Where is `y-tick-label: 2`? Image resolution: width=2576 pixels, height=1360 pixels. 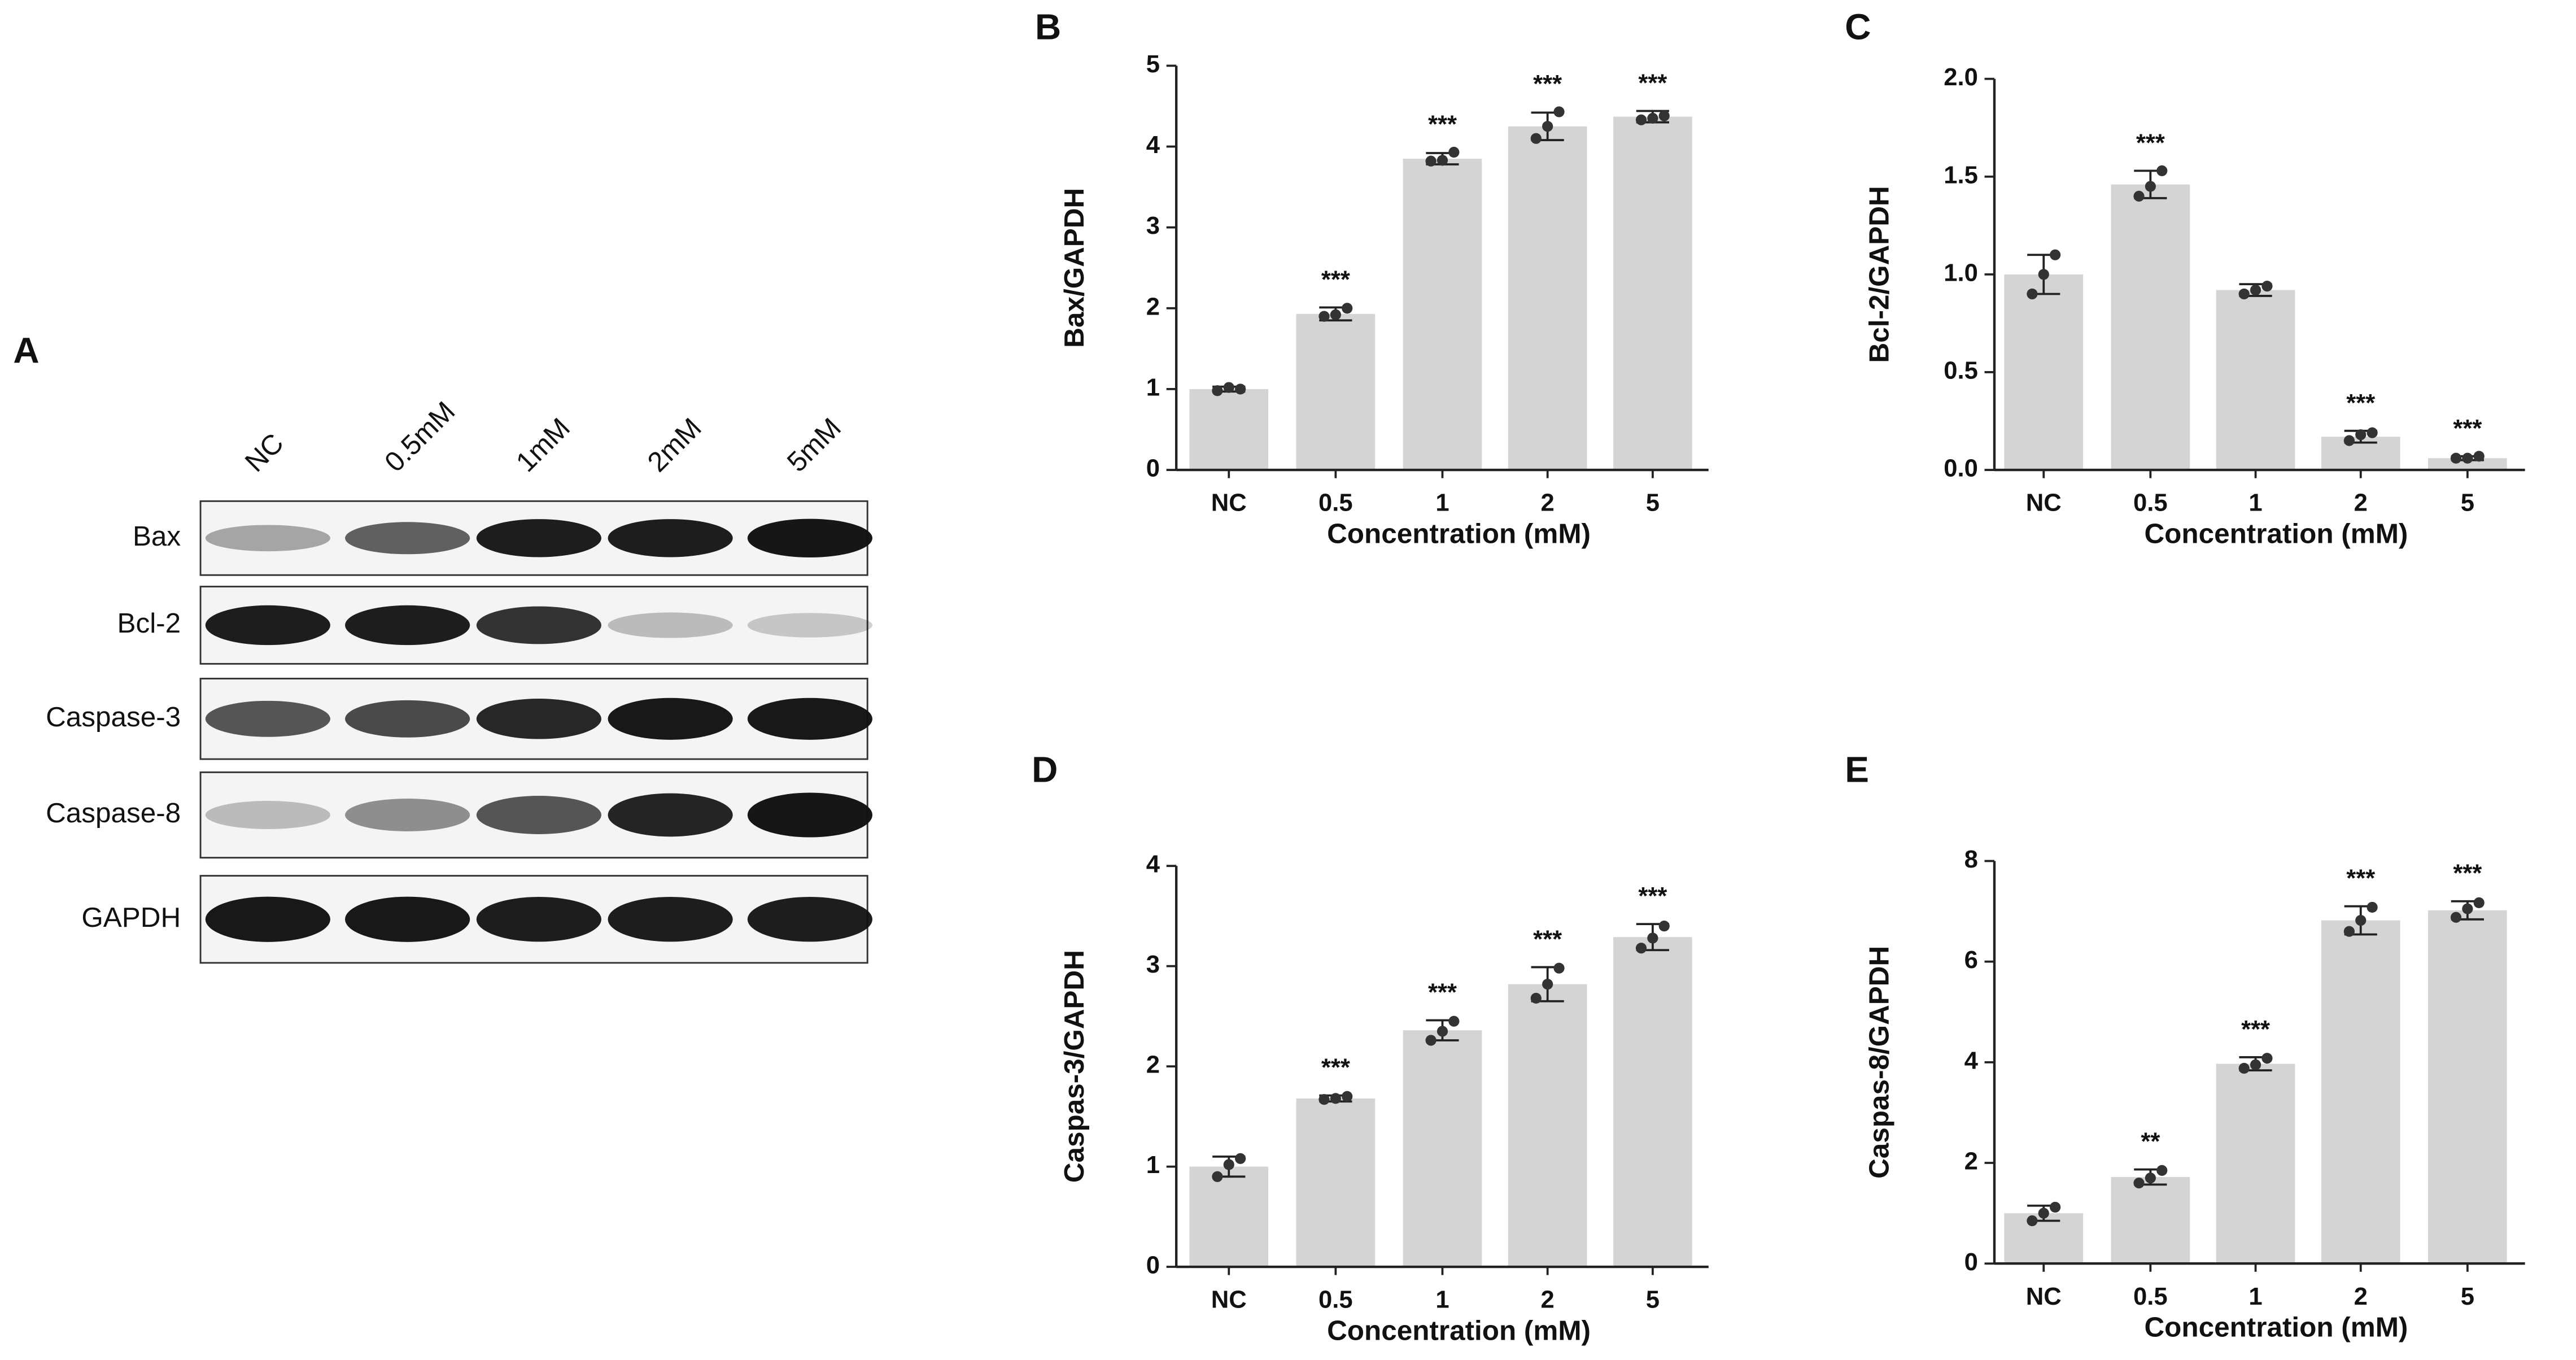
y-tick-label: 2 is located at coordinates (1153, 306).